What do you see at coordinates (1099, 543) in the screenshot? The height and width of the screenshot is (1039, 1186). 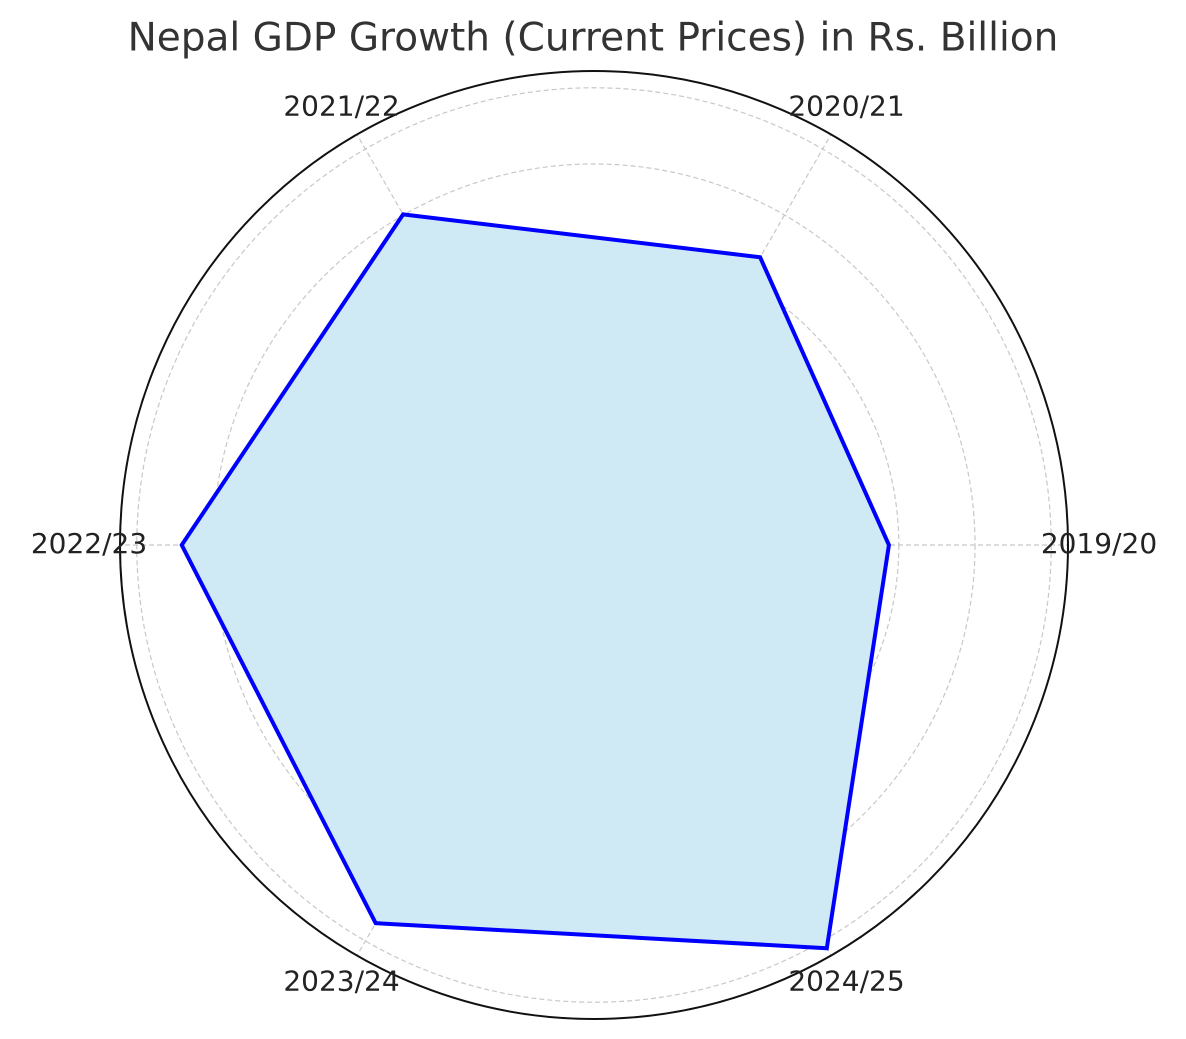 I see `category-label: 2019/20` at bounding box center [1099, 543].